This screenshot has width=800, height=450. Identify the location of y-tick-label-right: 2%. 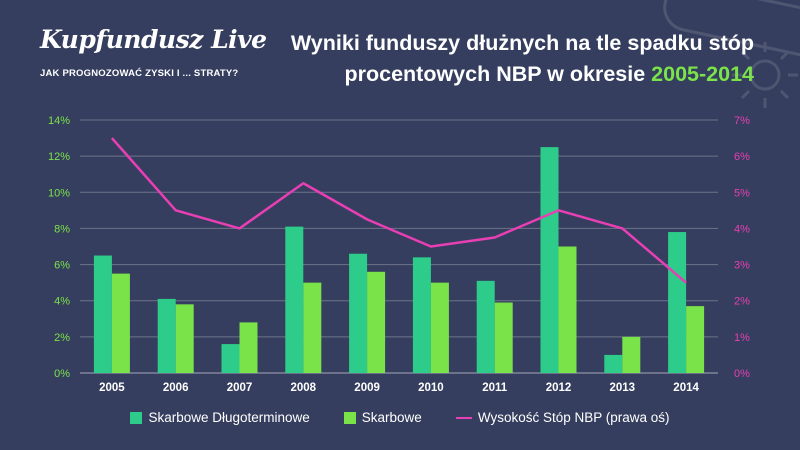
(742, 302).